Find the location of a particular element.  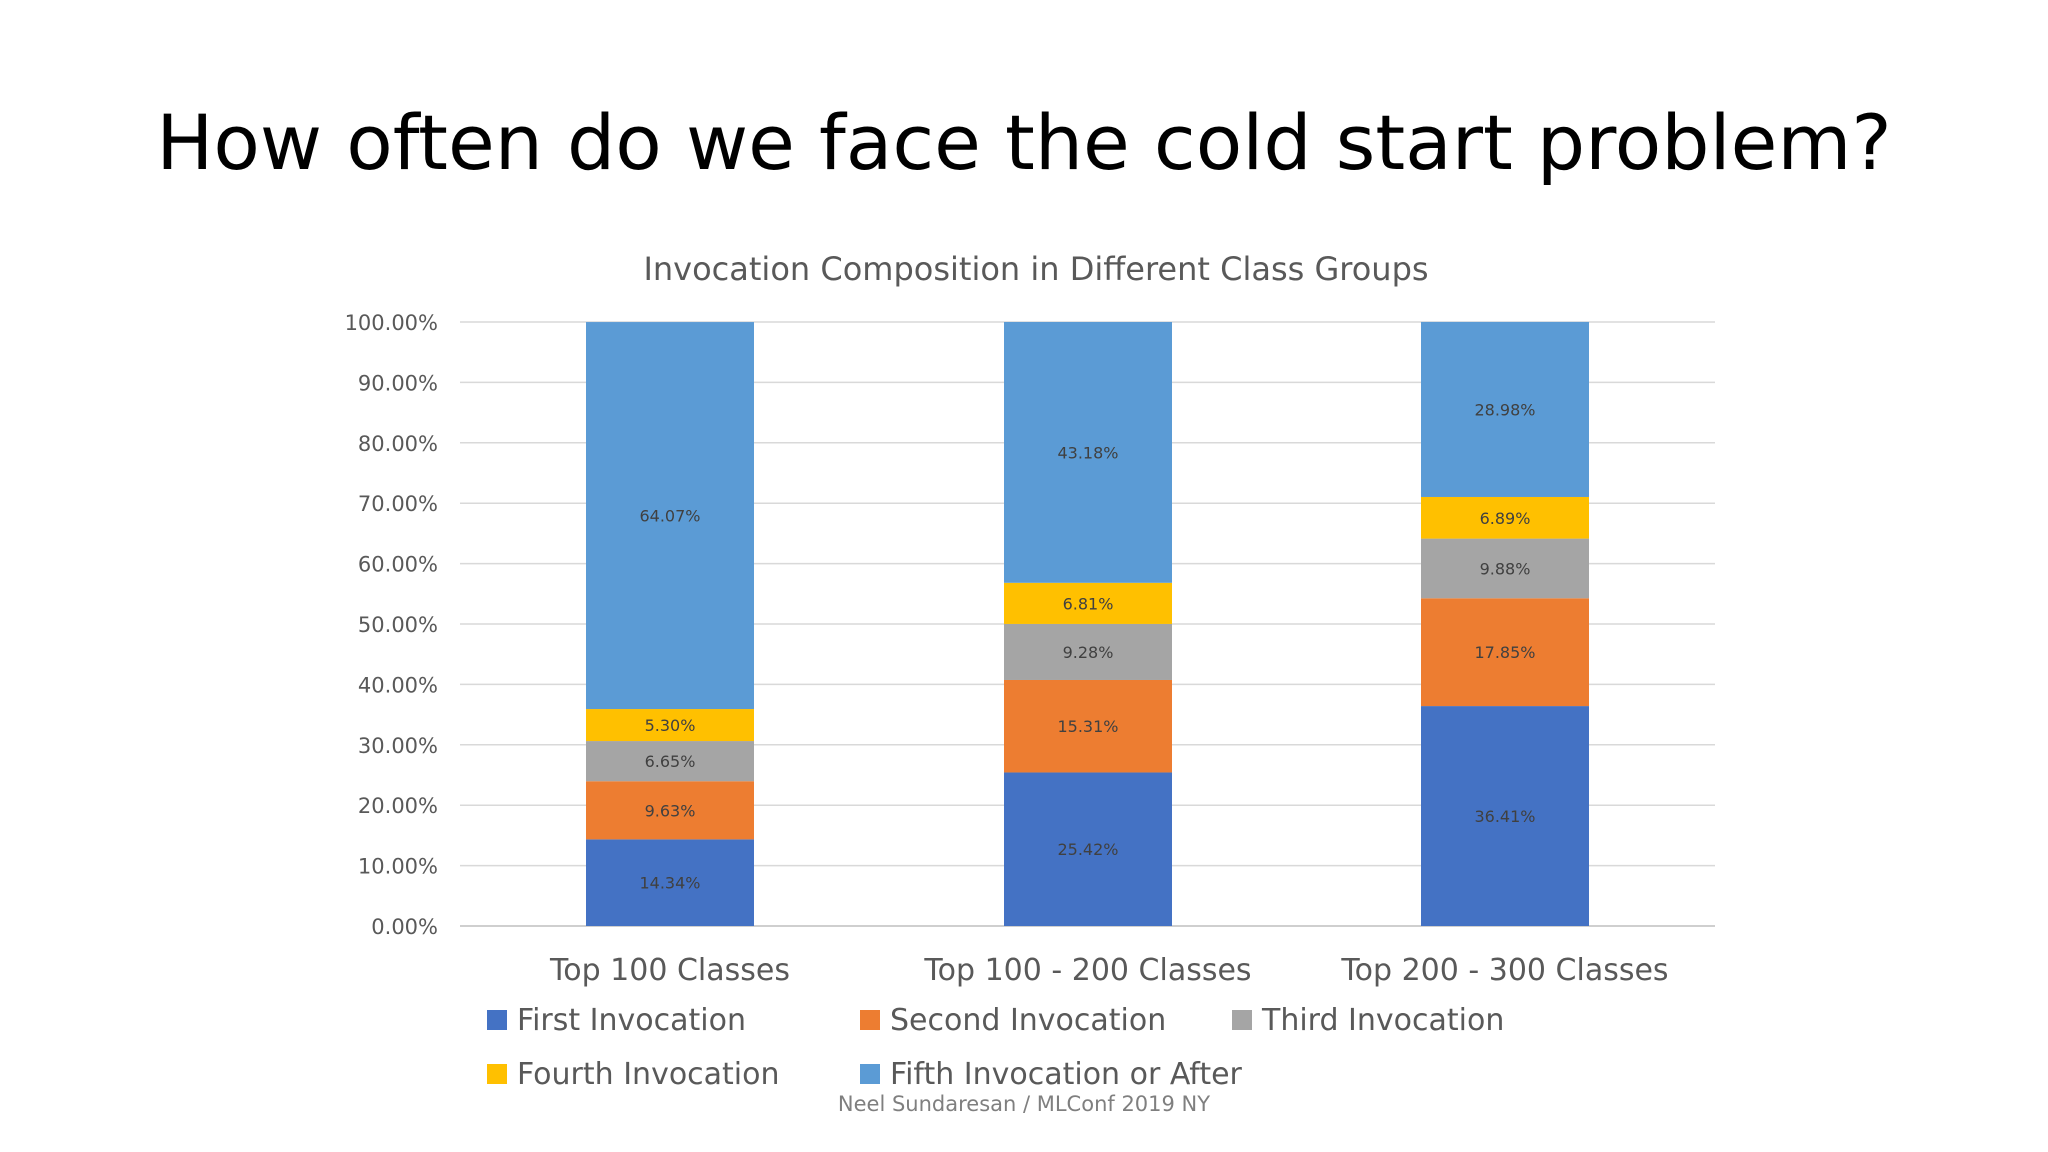

y-tick-label: 40.00% is located at coordinates (398, 685).